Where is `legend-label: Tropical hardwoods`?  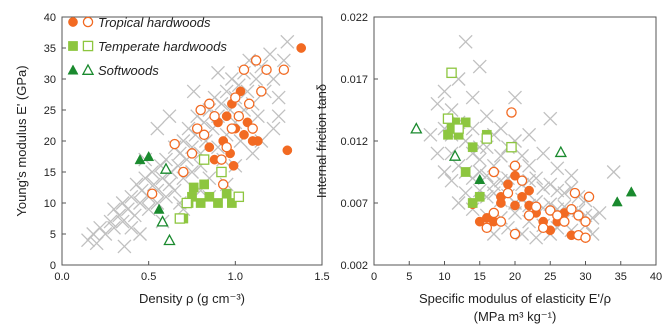 legend-label: Tropical hardwoods is located at coordinates (154, 22).